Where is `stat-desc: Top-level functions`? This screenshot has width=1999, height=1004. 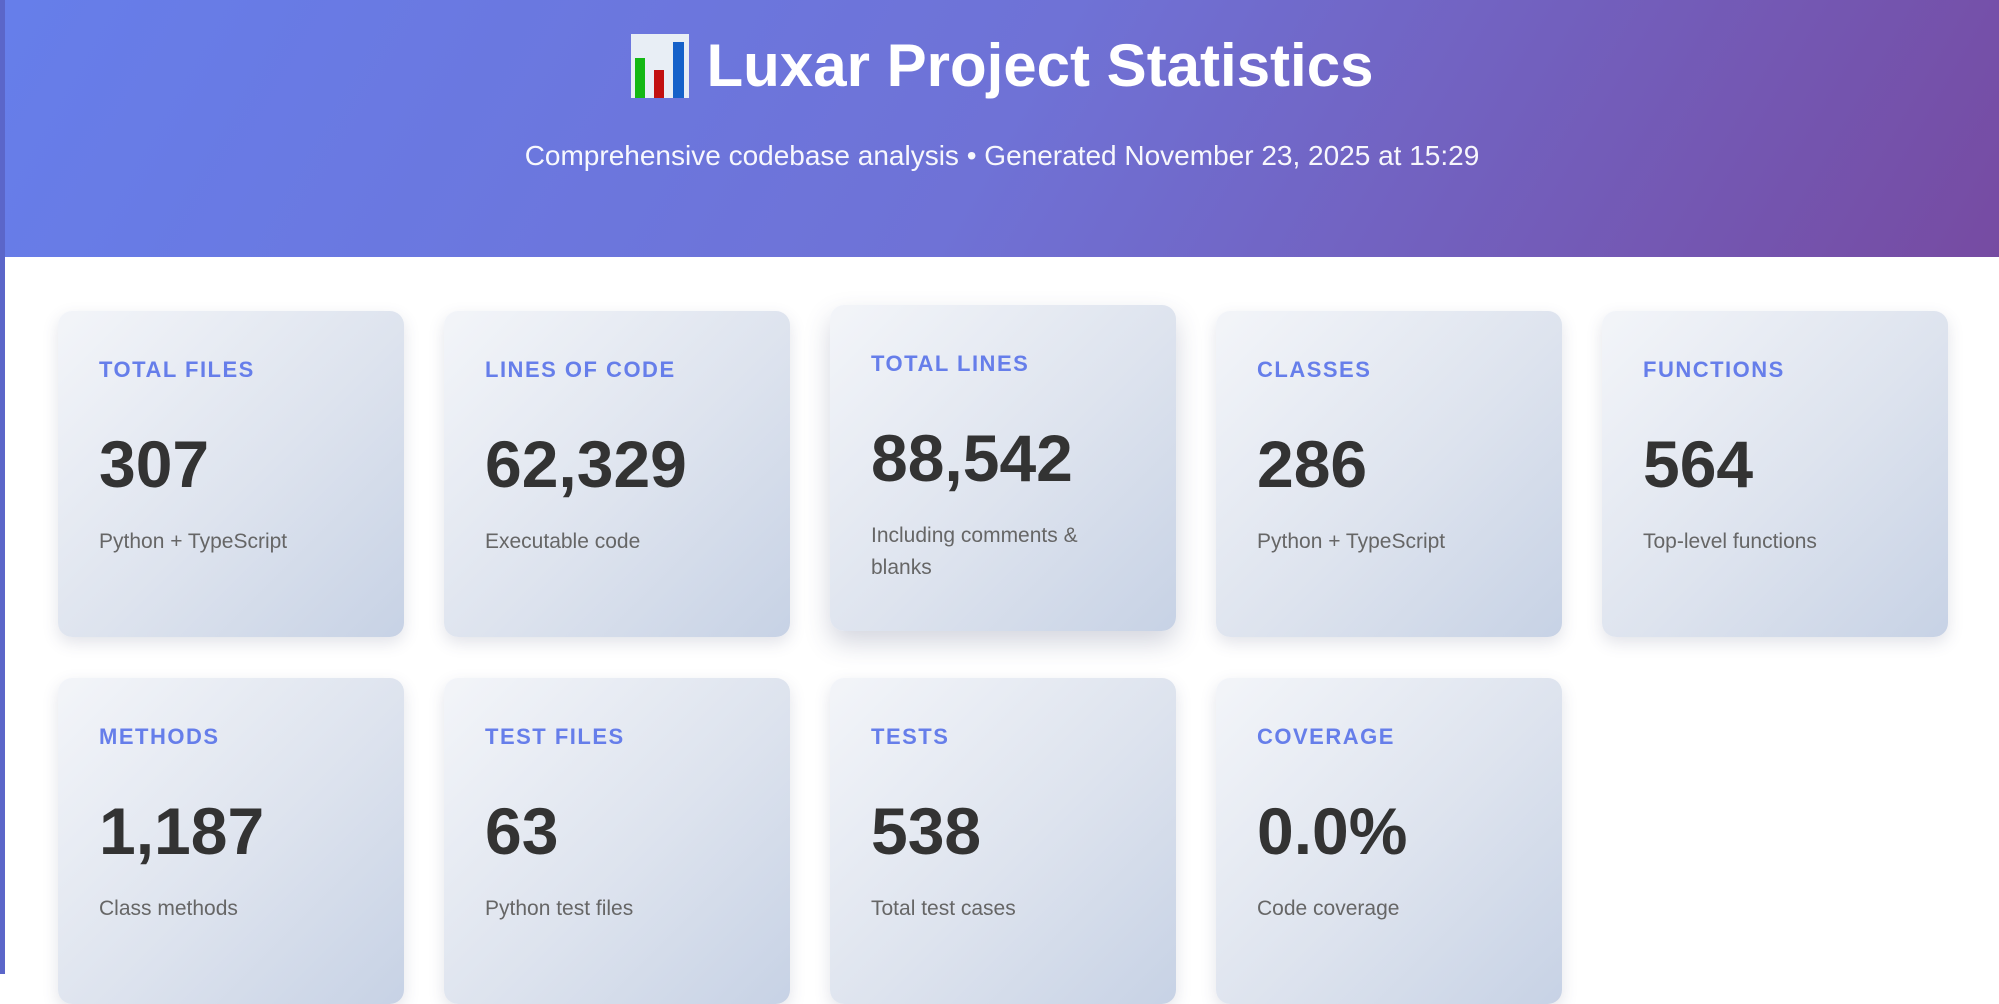
stat-desc: Top-level functions is located at coordinates (1730, 541).